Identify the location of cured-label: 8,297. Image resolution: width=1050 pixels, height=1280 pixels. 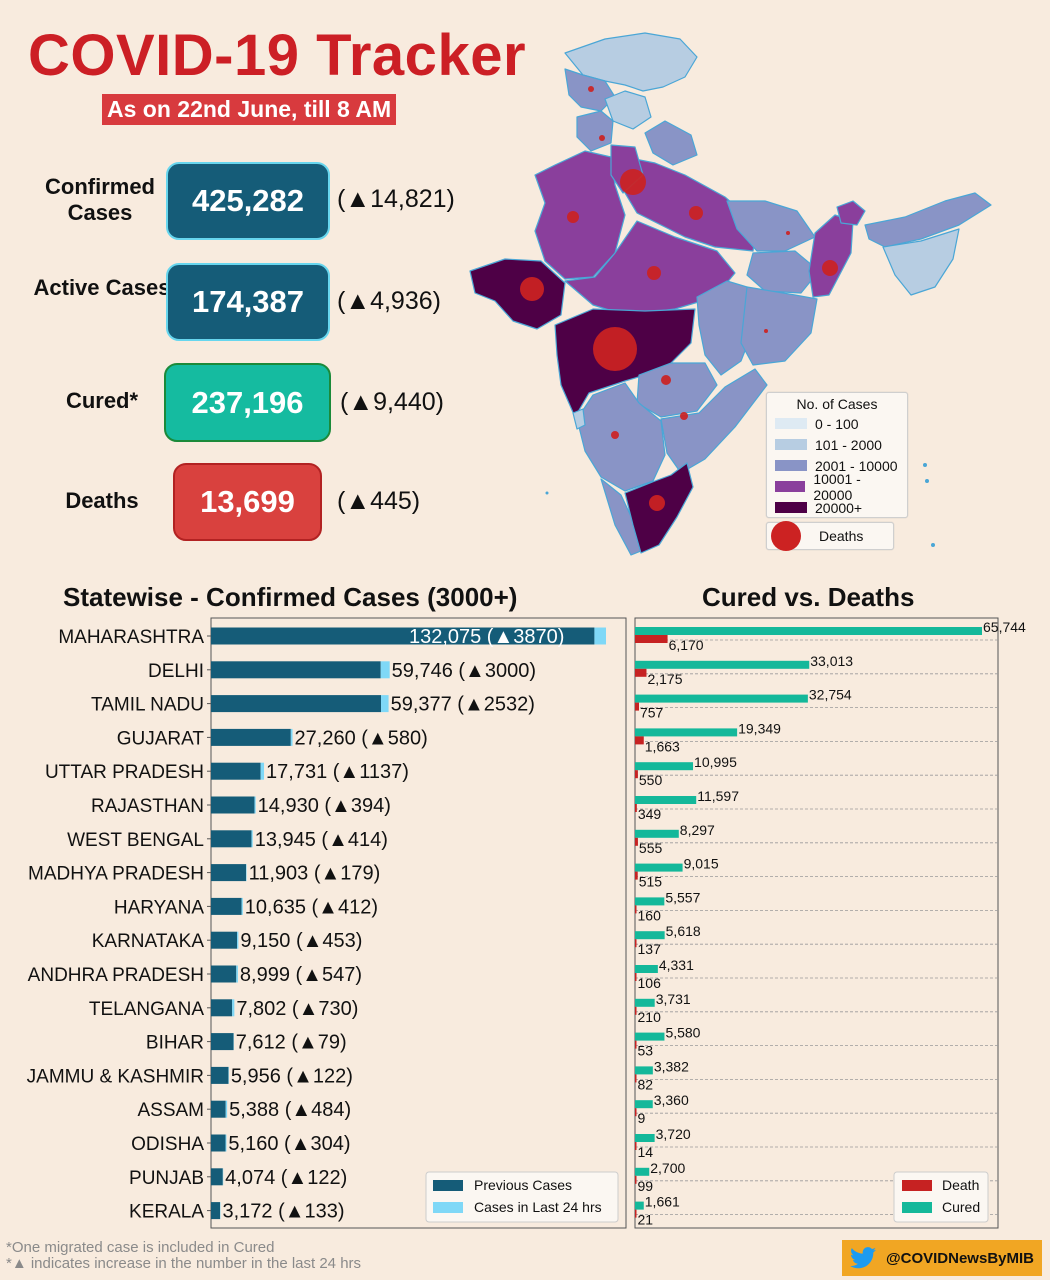
(697, 830).